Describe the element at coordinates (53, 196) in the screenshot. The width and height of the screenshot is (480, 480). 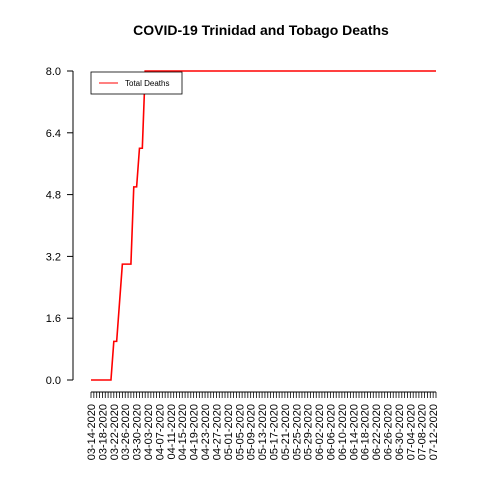
I see `y-tick-label: 4.8` at that location.